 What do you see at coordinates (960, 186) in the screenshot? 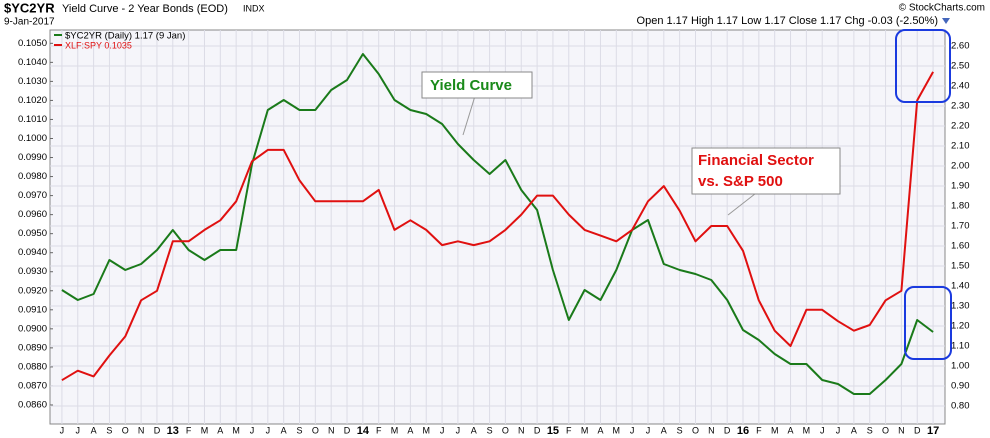
I see `y2-tick-label: 1.90` at bounding box center [960, 186].